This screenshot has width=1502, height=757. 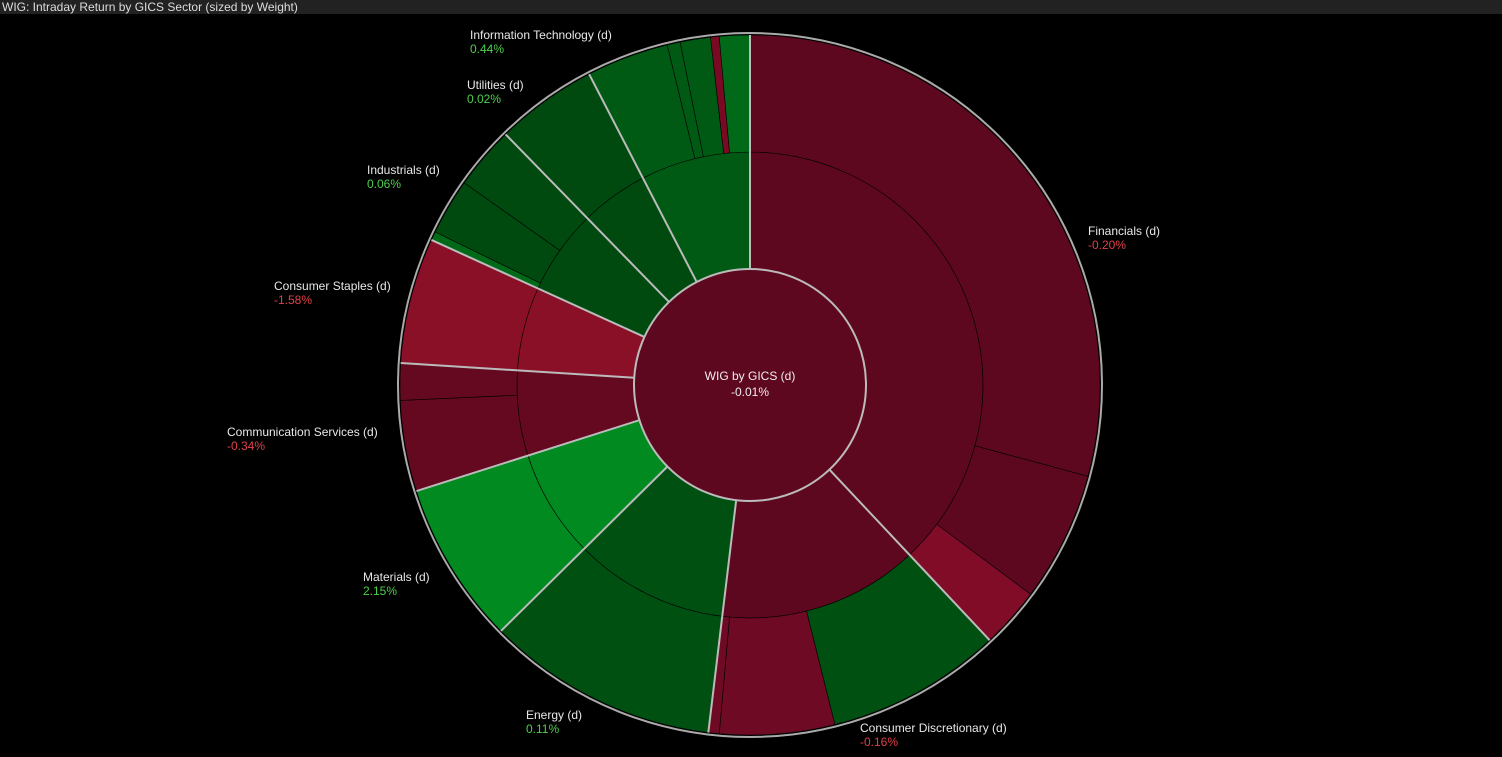 What do you see at coordinates (487, 49) in the screenshot?
I see `sector-return: 0.44%` at bounding box center [487, 49].